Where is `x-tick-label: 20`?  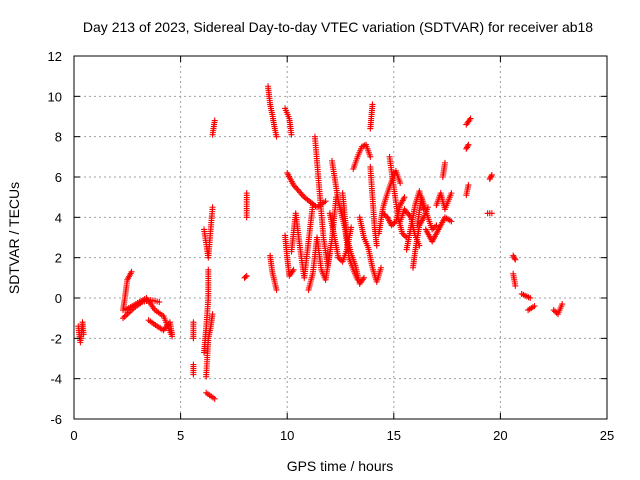 x-tick-label: 20 is located at coordinates (500, 435).